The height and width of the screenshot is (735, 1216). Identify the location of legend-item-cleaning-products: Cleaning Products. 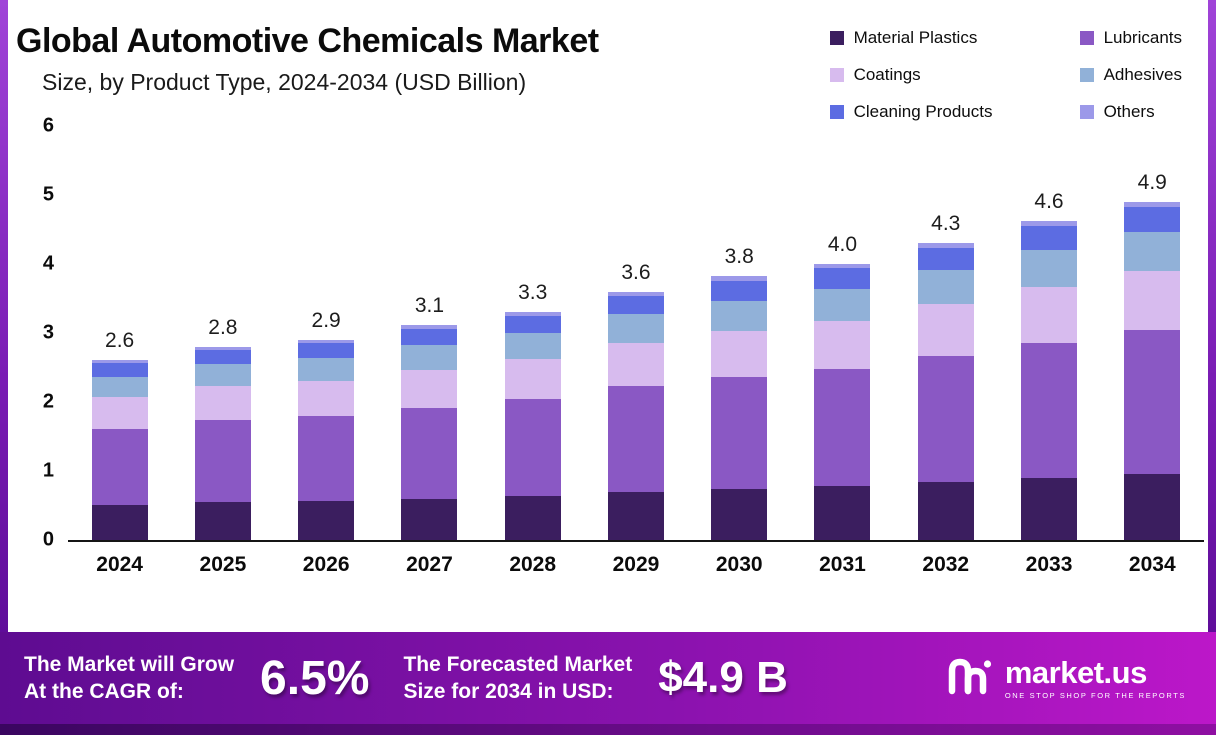
(954, 112).